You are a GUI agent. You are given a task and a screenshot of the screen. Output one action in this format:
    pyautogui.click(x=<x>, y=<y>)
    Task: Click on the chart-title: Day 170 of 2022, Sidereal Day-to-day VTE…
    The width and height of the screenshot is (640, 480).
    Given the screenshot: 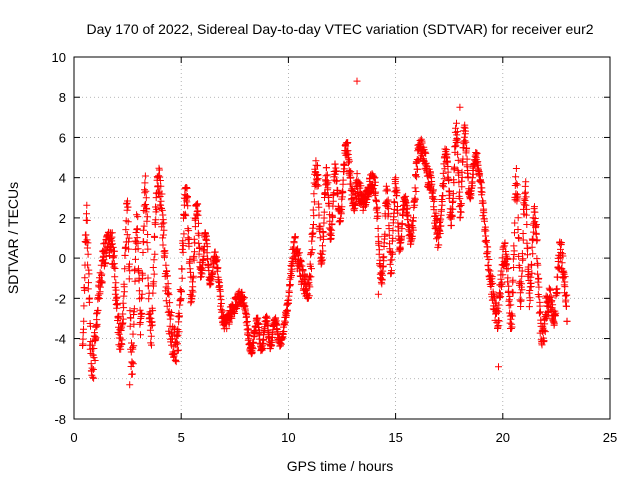 What is the action you would take?
    pyautogui.click(x=339, y=29)
    